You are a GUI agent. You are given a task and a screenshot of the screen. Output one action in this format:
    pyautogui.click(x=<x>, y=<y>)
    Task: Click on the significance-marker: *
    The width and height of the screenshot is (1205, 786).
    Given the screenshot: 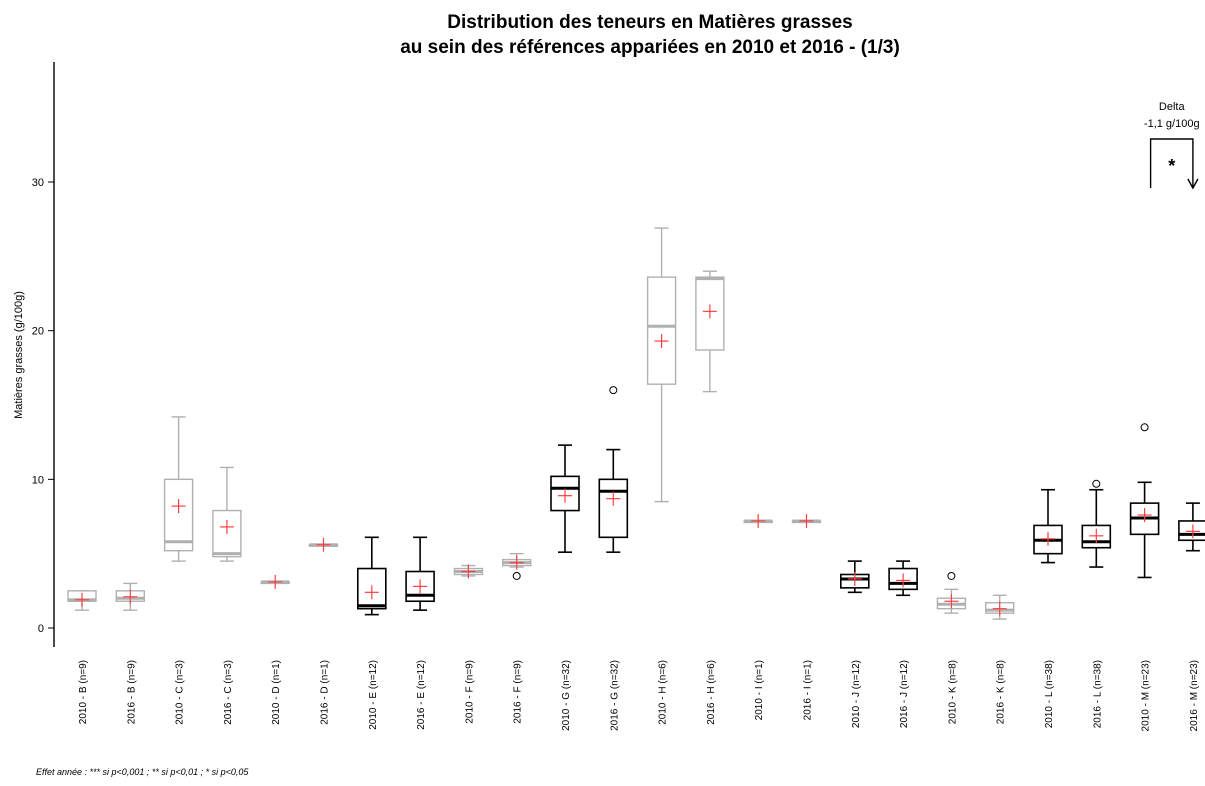 What is the action you would take?
    pyautogui.click(x=1171, y=166)
    